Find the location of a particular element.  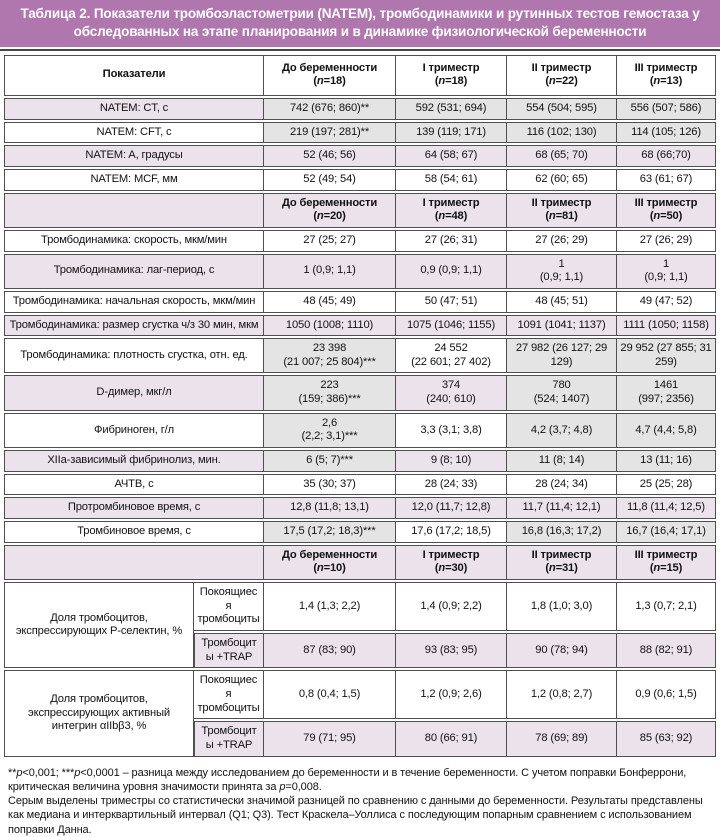

period-header: I триместр (n=48) is located at coordinates (451, 210).